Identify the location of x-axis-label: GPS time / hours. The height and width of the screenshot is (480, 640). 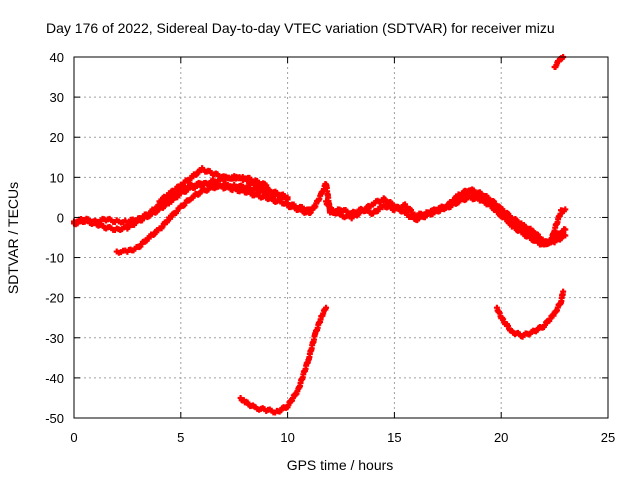
(340, 465).